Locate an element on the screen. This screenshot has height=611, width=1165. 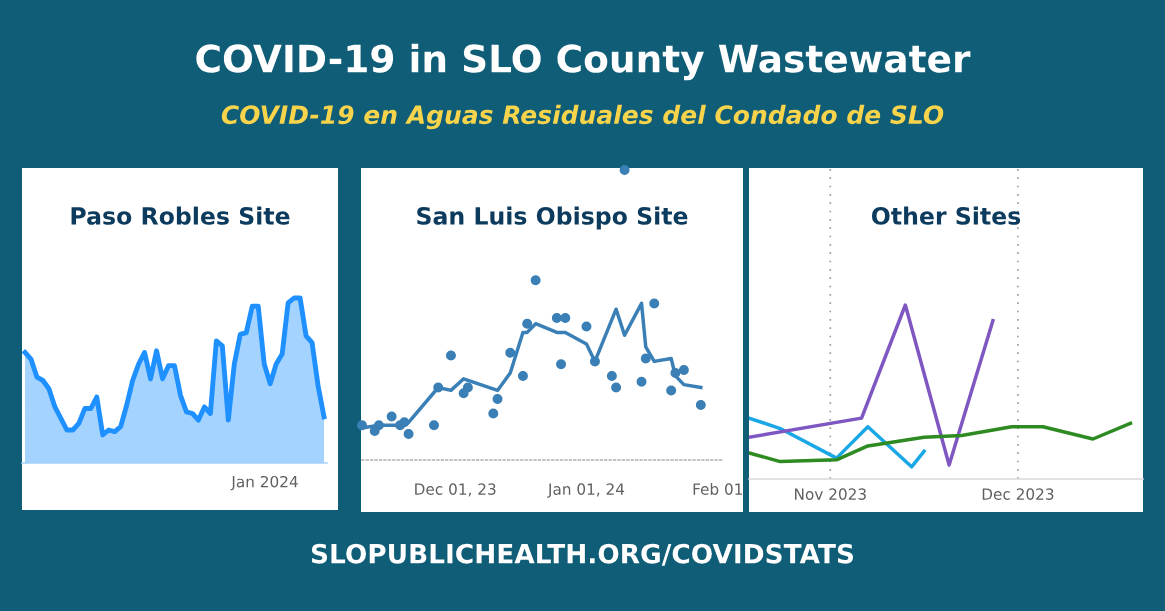
text: COVID-19 en Aguas Residuales del Condado de SLO is located at coordinates (582, 117).